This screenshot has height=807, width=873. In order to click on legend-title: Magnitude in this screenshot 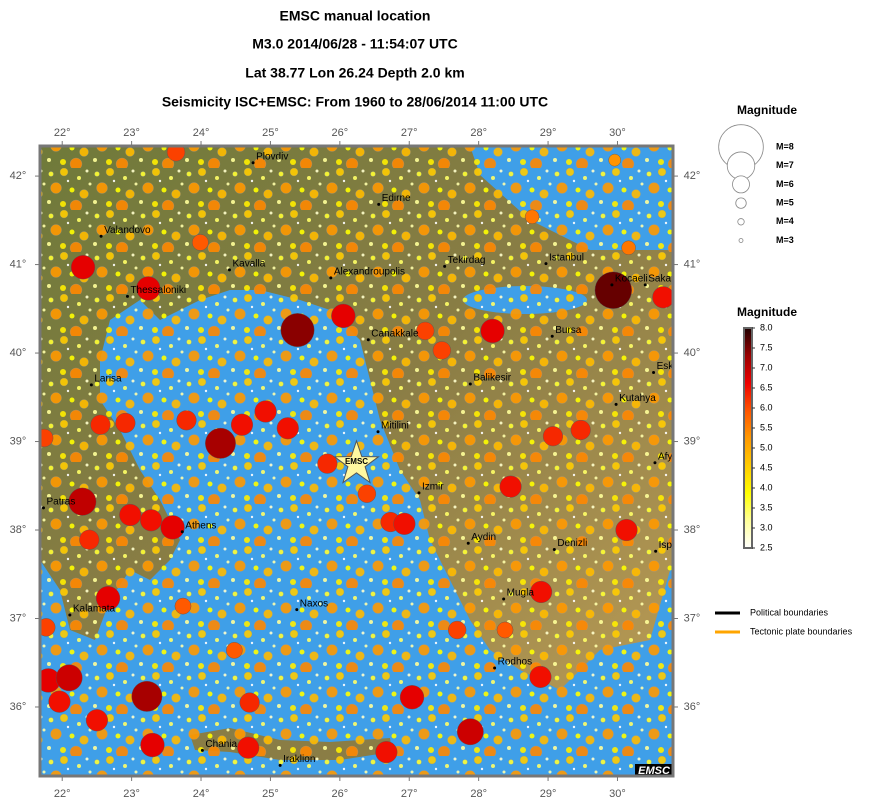, I will do `click(767, 312)`.